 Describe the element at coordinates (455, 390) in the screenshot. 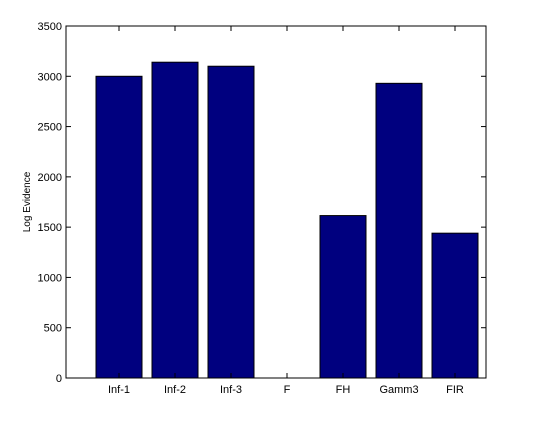

I see `x-tick-label: FIR` at that location.